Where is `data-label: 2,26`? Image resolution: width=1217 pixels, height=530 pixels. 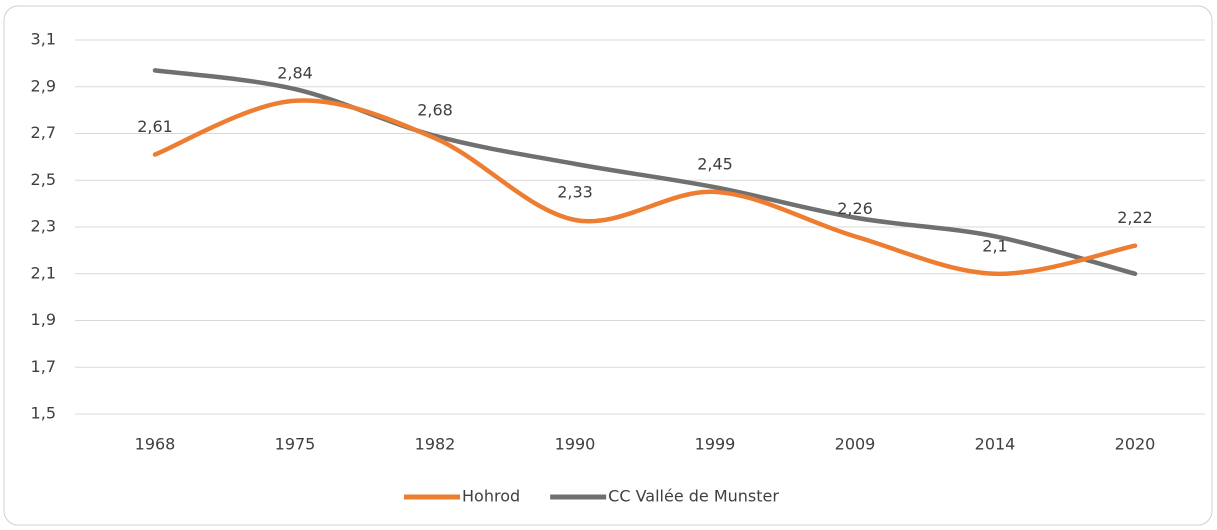
data-label: 2,26 is located at coordinates (855, 208).